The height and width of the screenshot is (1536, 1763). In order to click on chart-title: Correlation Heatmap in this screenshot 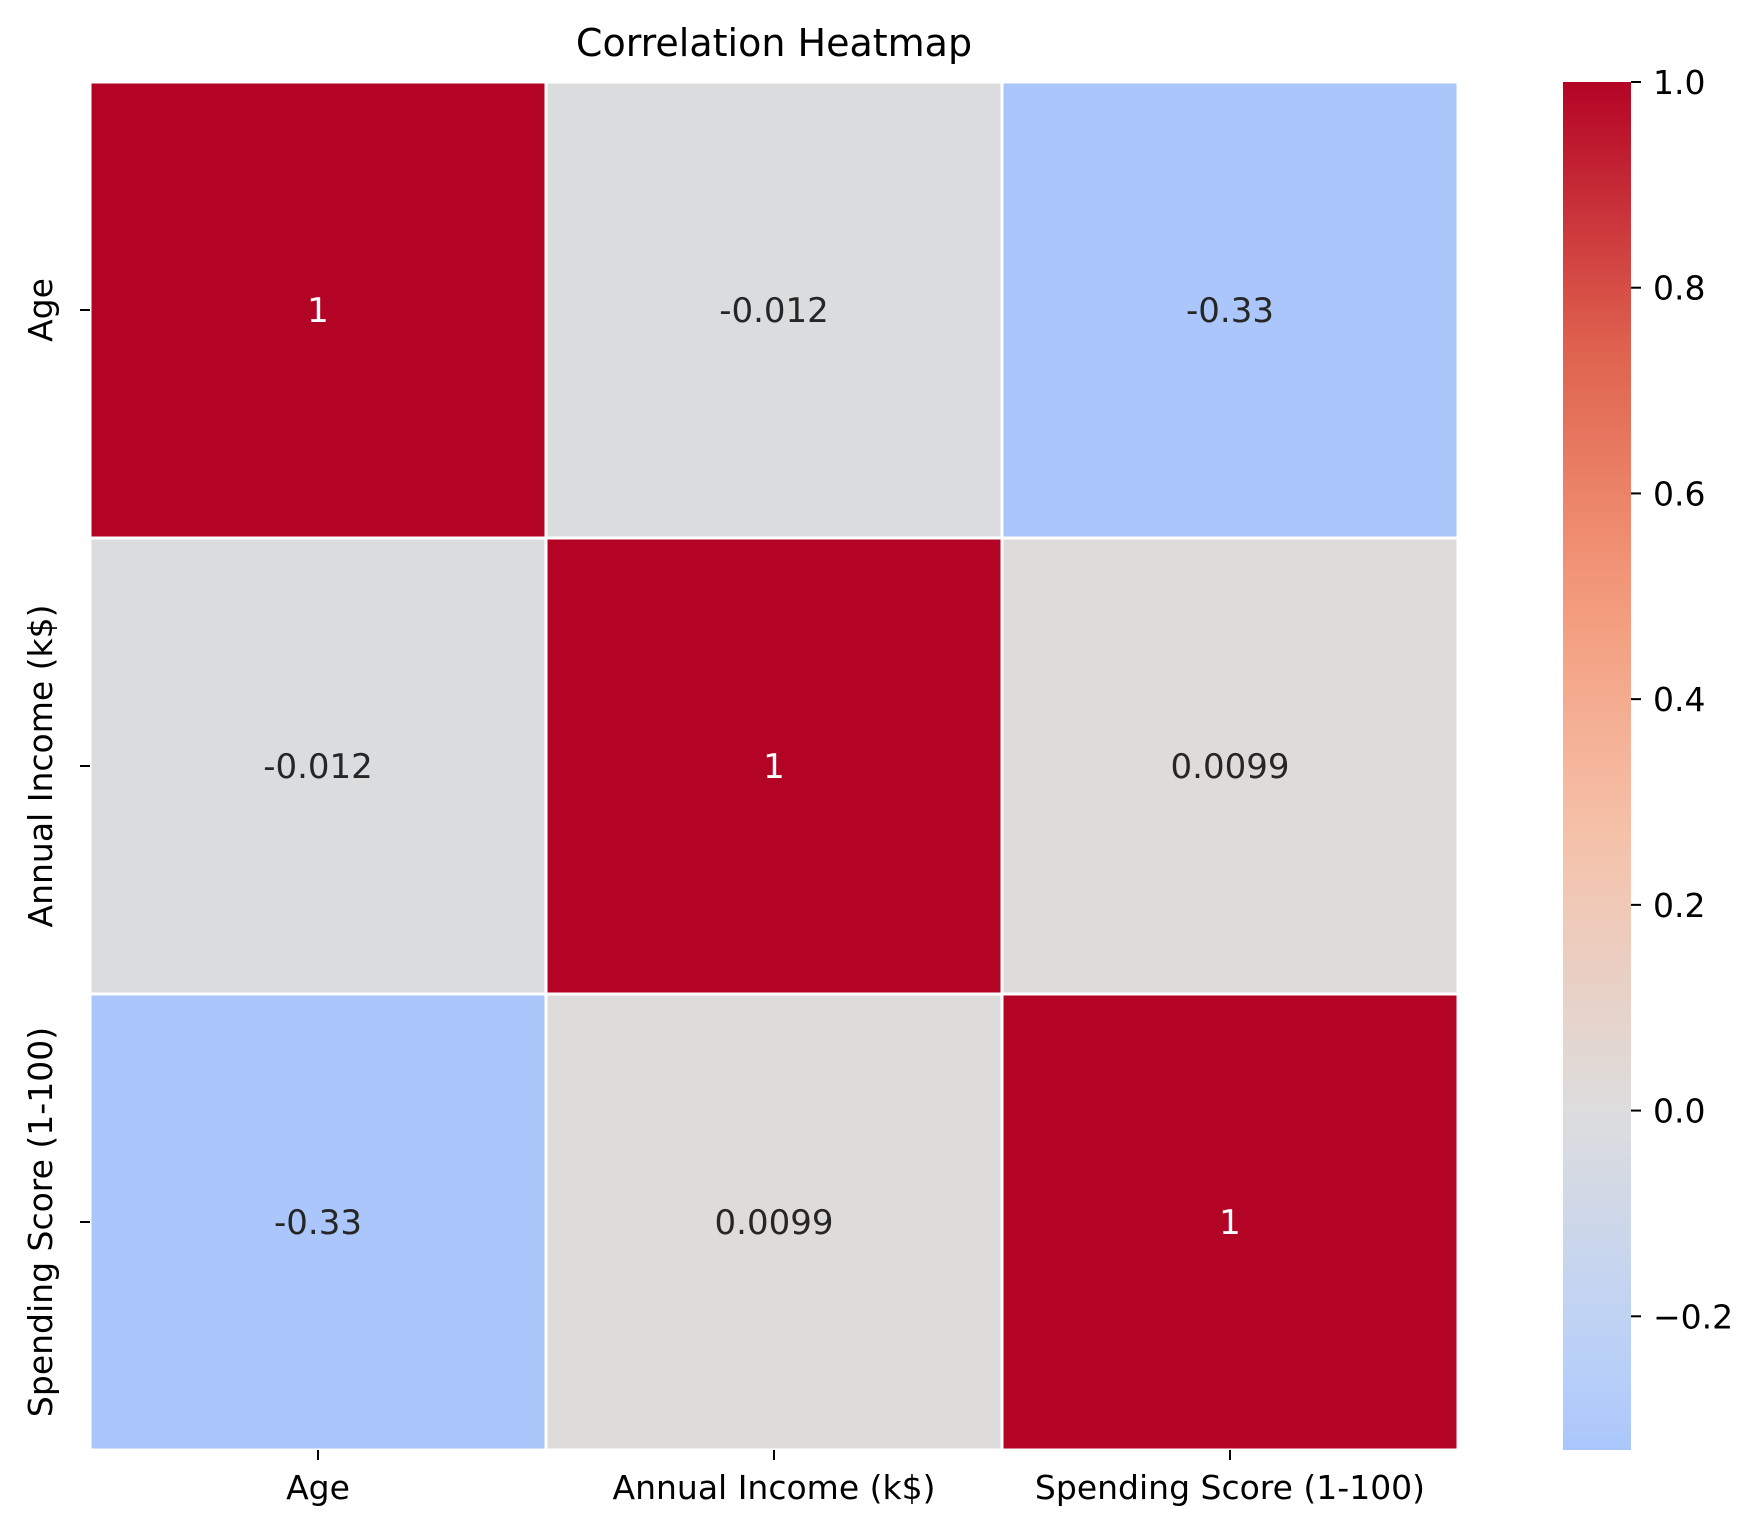, I will do `click(774, 43)`.